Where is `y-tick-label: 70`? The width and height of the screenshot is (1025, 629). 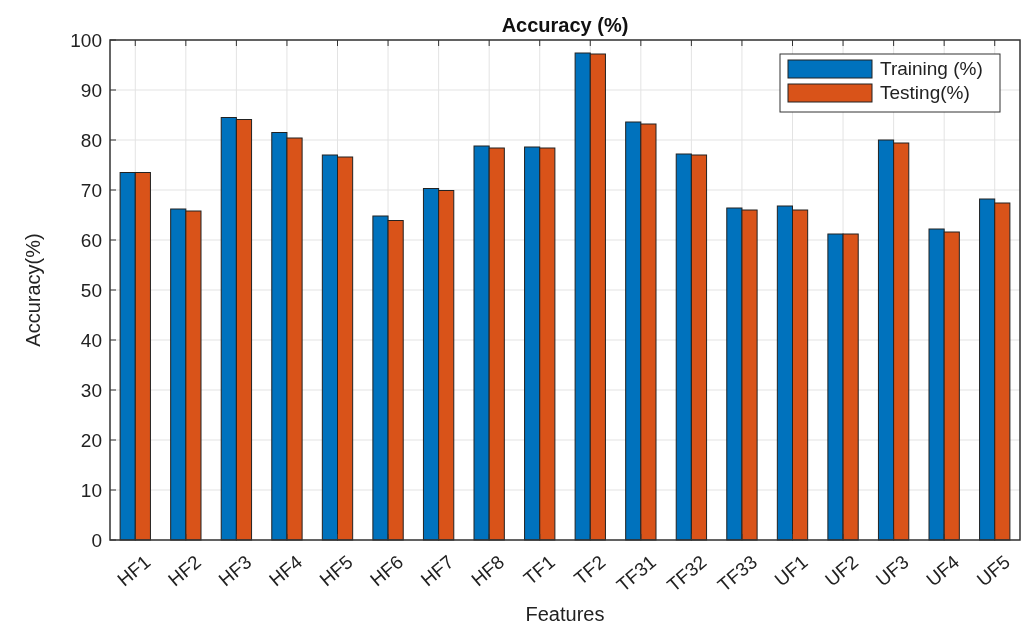
y-tick-label: 70 is located at coordinates (91, 190).